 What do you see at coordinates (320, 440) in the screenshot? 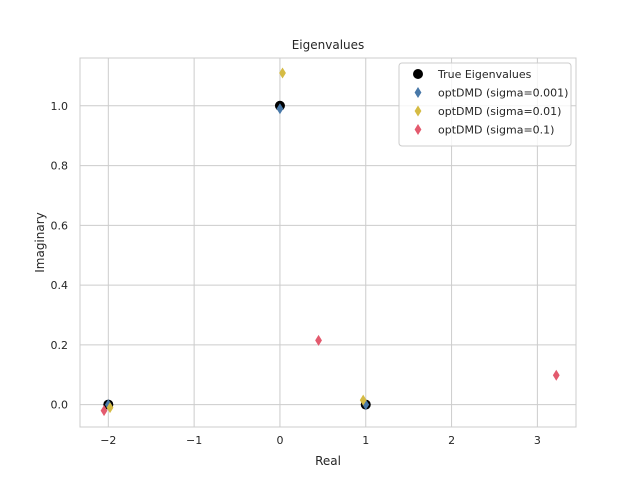
I see `x-tick-labels: −2 −1 0 1 2 3` at bounding box center [320, 440].